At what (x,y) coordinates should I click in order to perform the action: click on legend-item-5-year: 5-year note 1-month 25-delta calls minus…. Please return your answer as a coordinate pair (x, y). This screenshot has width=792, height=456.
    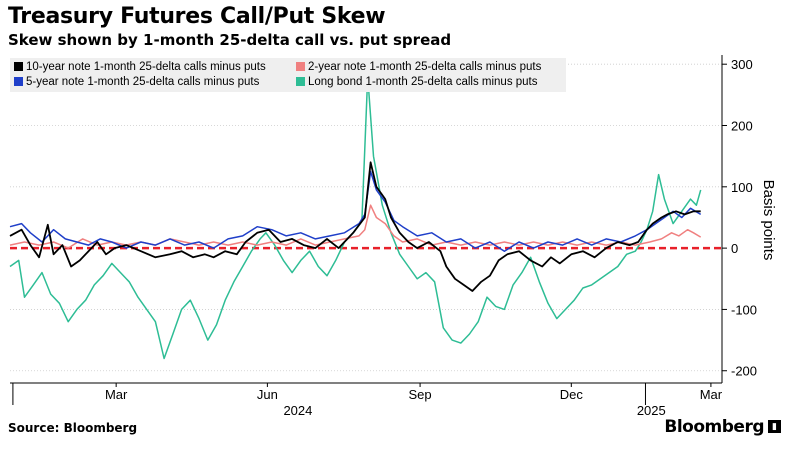
    Looking at the image, I should click on (136, 82).